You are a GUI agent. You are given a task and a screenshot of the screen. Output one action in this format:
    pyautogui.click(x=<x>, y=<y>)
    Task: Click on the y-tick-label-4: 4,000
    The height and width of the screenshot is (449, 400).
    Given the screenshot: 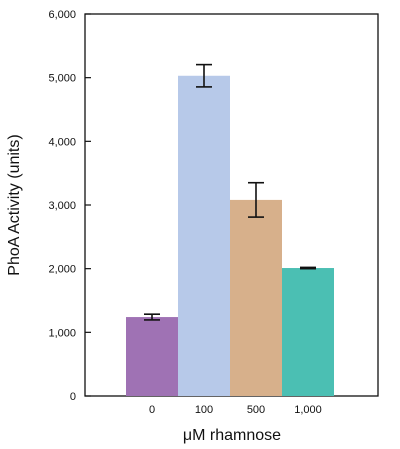 What is the action you would take?
    pyautogui.click(x=62, y=142)
    